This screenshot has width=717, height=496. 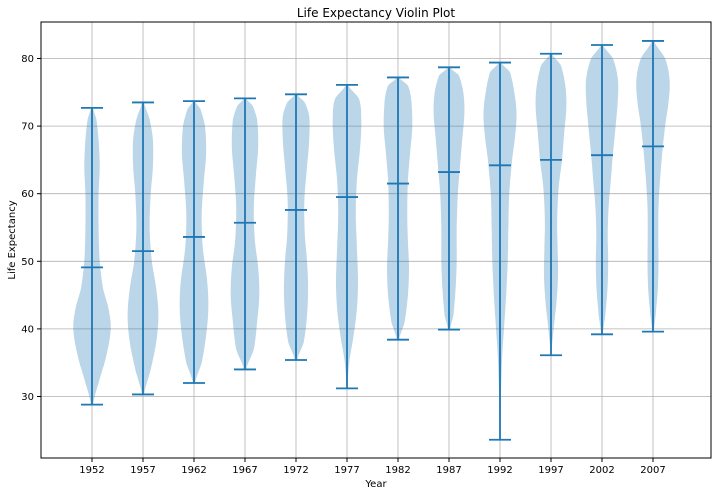 I want to click on x-tick-label: 1967, so click(x=244, y=470).